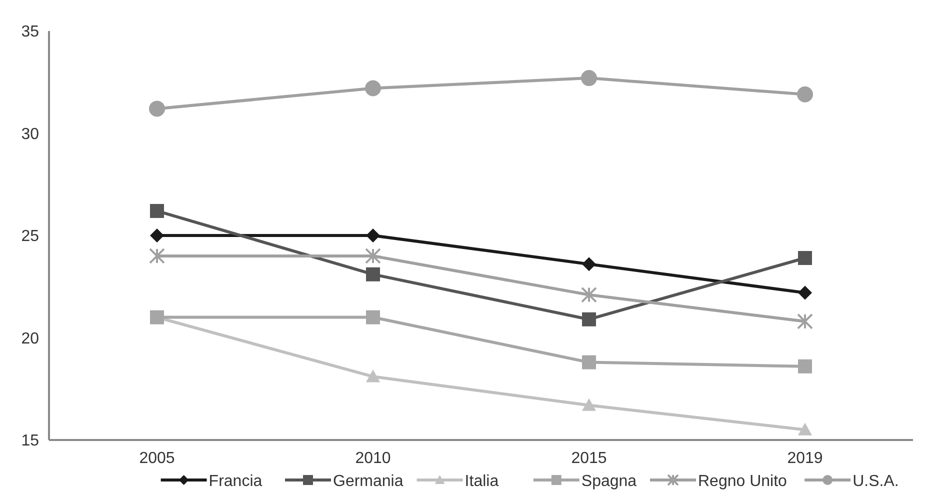 The image size is (935, 503). What do you see at coordinates (368, 481) in the screenshot?
I see `legend-label: Germania` at bounding box center [368, 481].